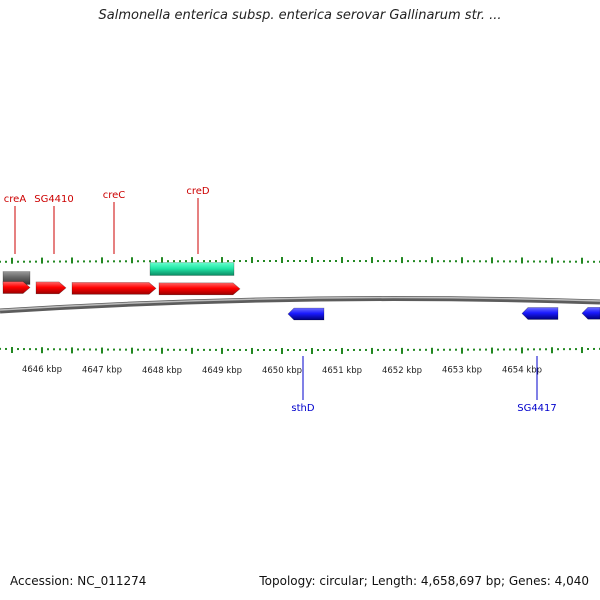 The width and height of the screenshot is (600, 600). Describe the element at coordinates (16, 278) in the screenshot. I see `top-grey-feature-block` at that location.